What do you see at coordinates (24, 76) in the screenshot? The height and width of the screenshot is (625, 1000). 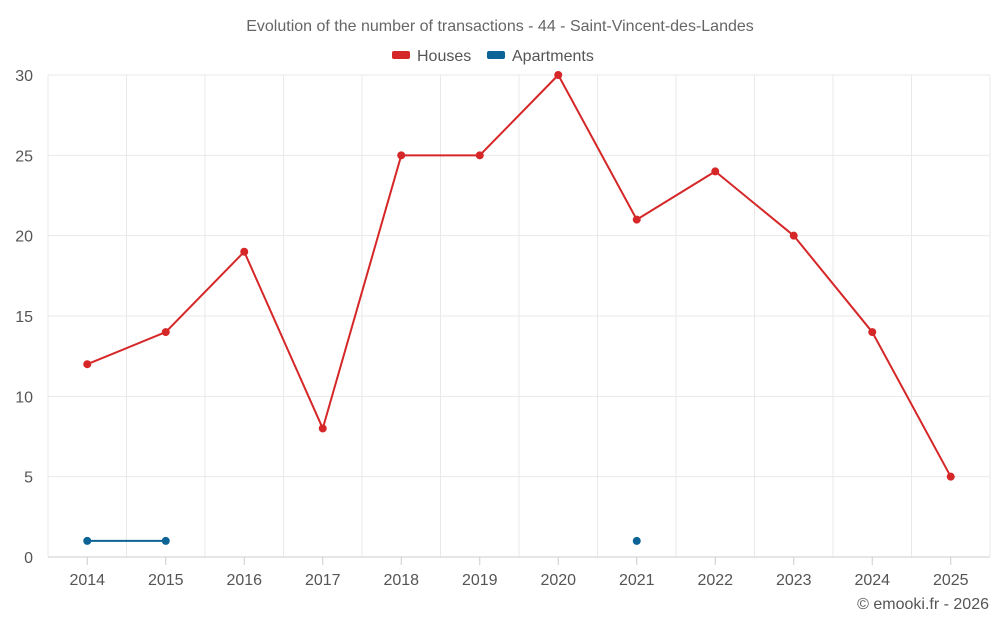 I see `y-tick-label: 30` at bounding box center [24, 76].